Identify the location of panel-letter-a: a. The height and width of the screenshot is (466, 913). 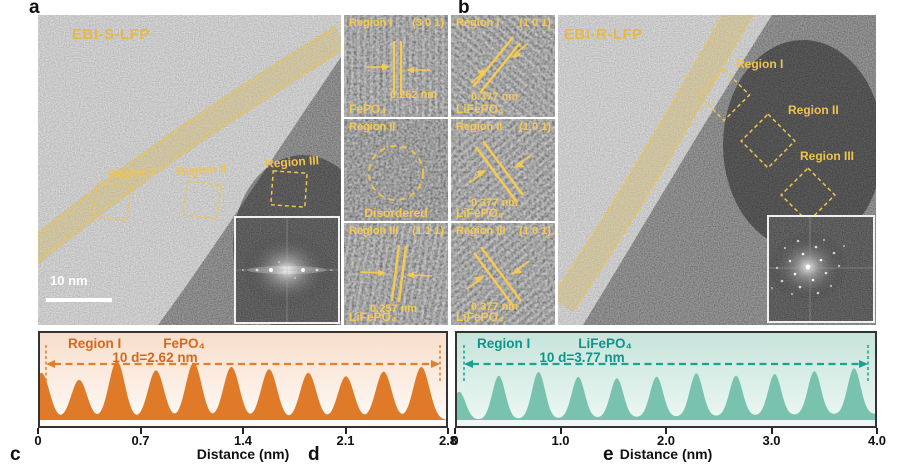
(34, 9).